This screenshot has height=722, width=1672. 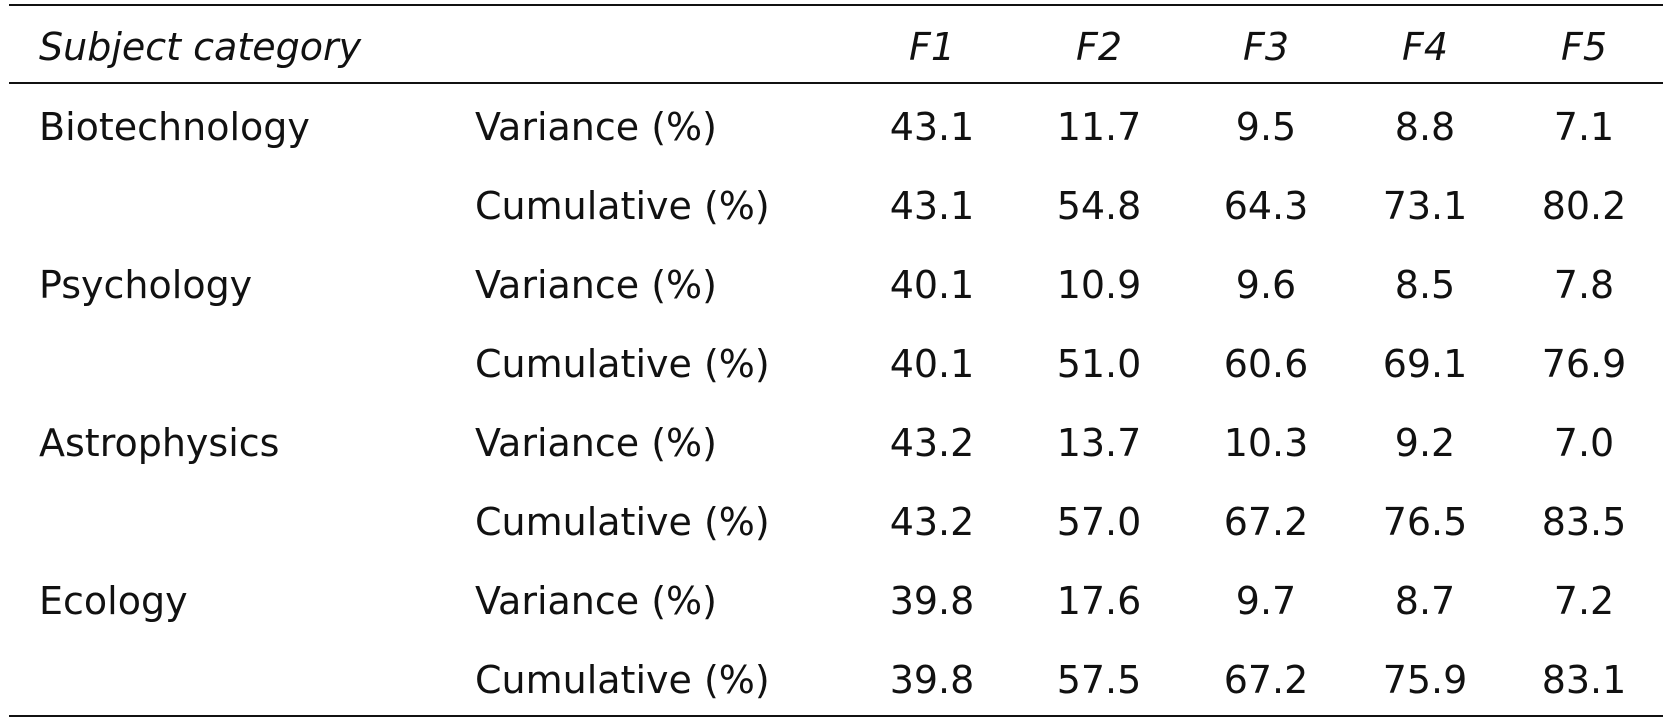 What do you see at coordinates (1584, 47) in the screenshot?
I see `header-f5: F5` at bounding box center [1584, 47].